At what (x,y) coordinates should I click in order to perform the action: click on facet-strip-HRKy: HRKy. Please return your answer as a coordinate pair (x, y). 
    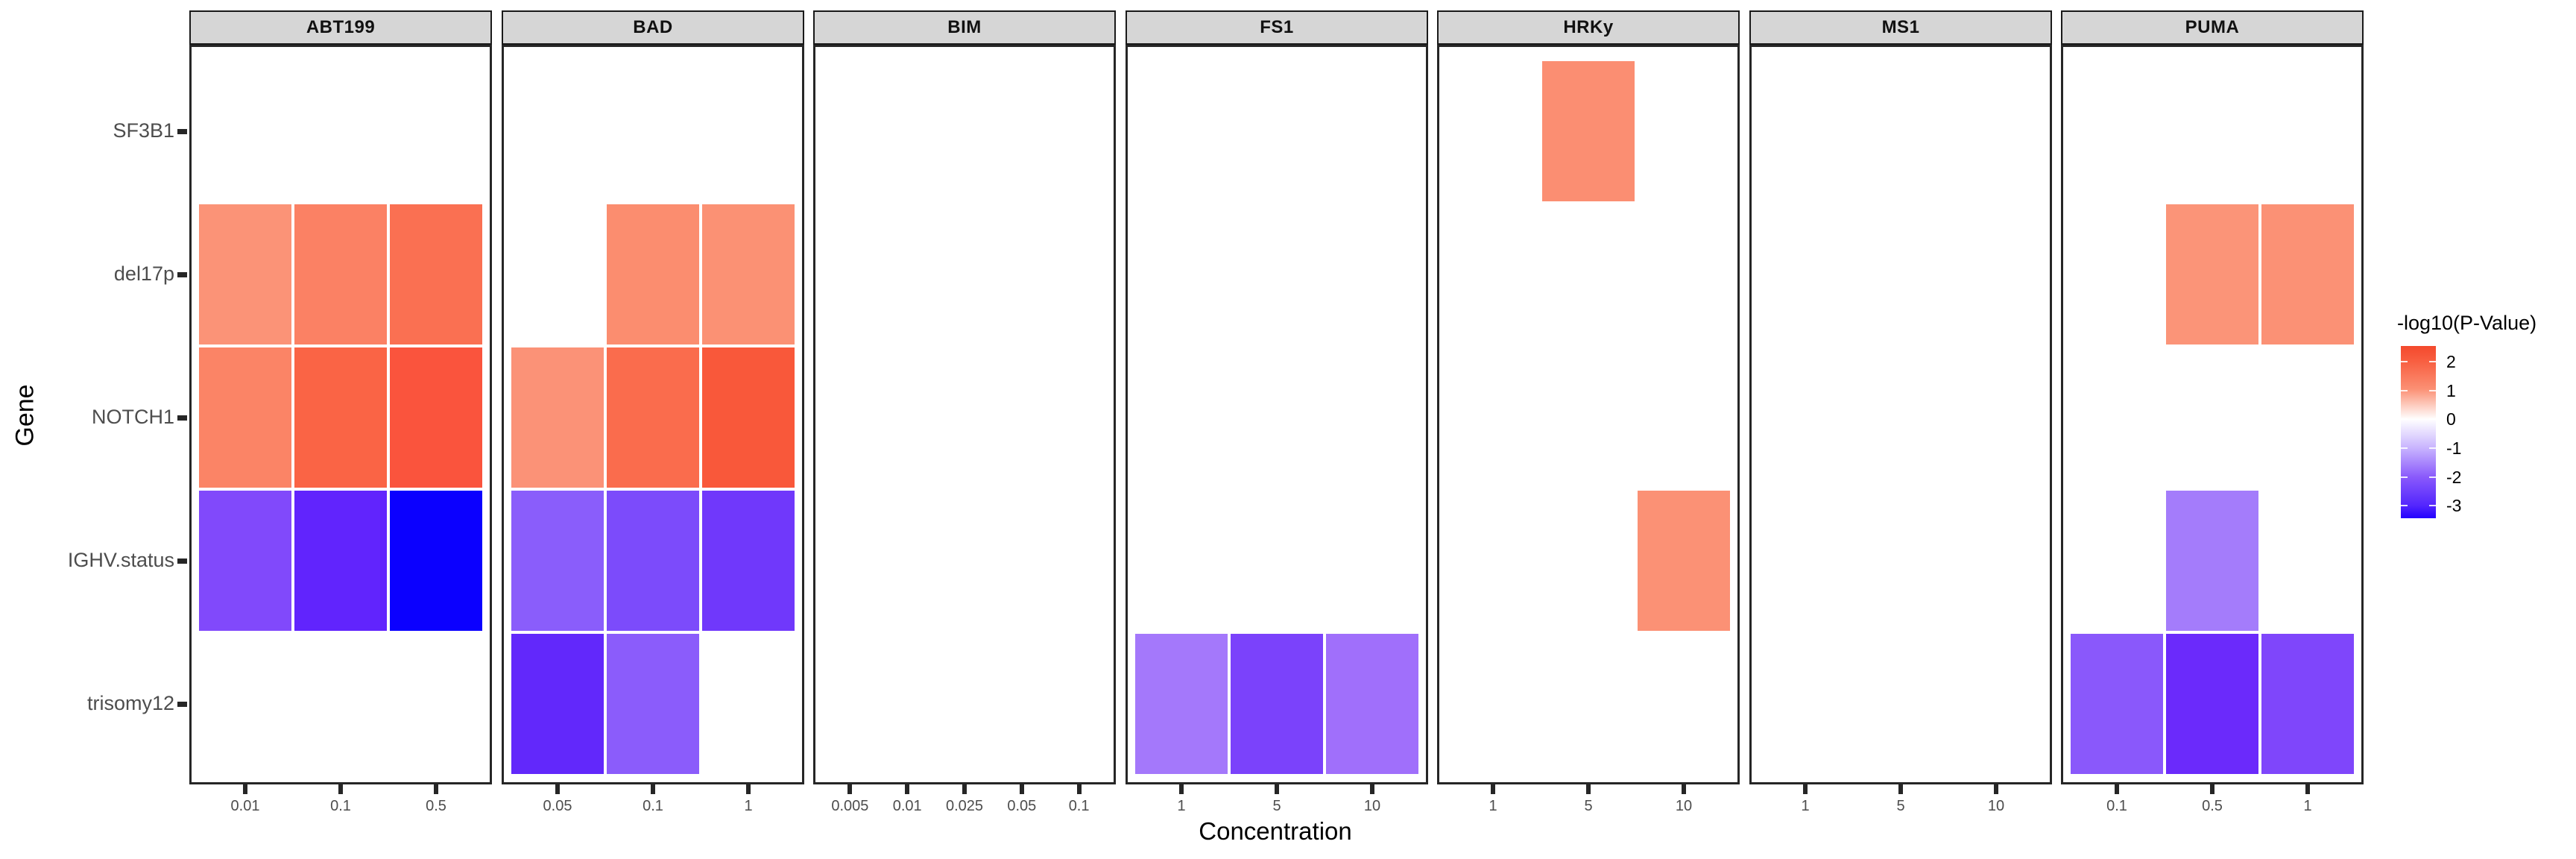
    Looking at the image, I should click on (1588, 27).